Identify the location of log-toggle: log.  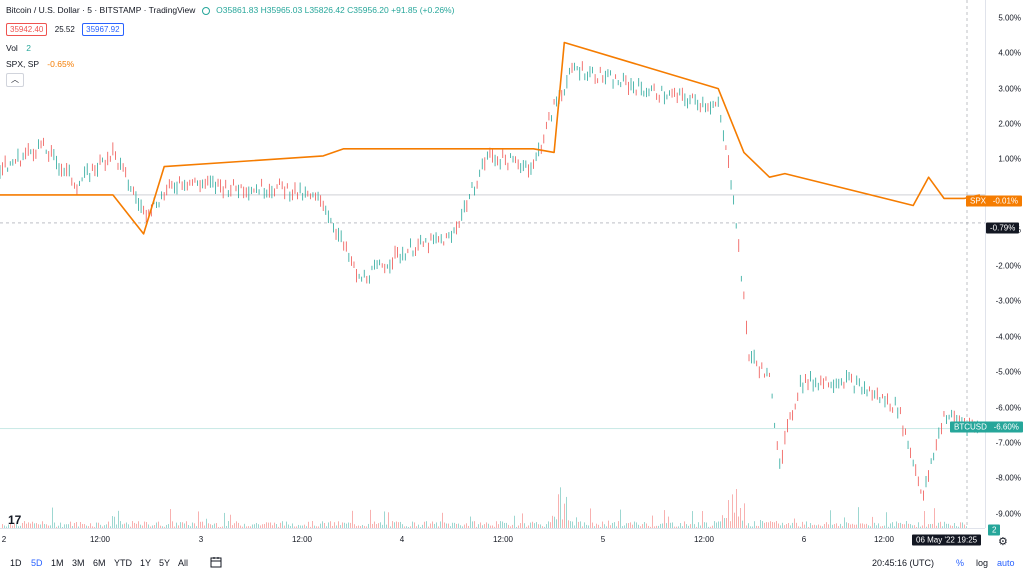
(982, 563).